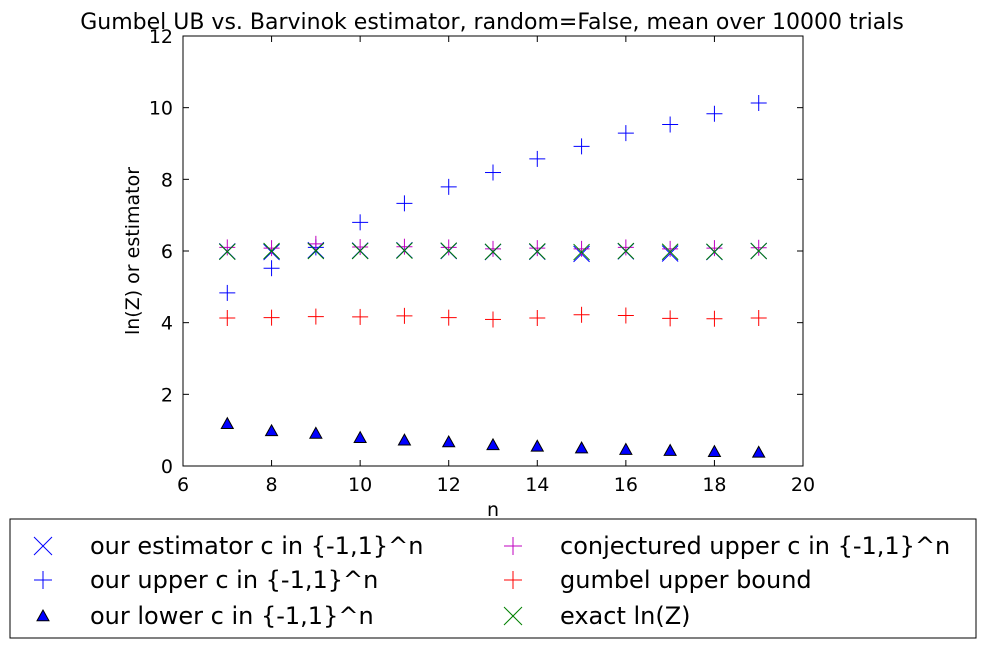 The image size is (985, 650). What do you see at coordinates (493, 437) in the screenshot?
I see `series-our-lower-c-in-1-1-n` at bounding box center [493, 437].